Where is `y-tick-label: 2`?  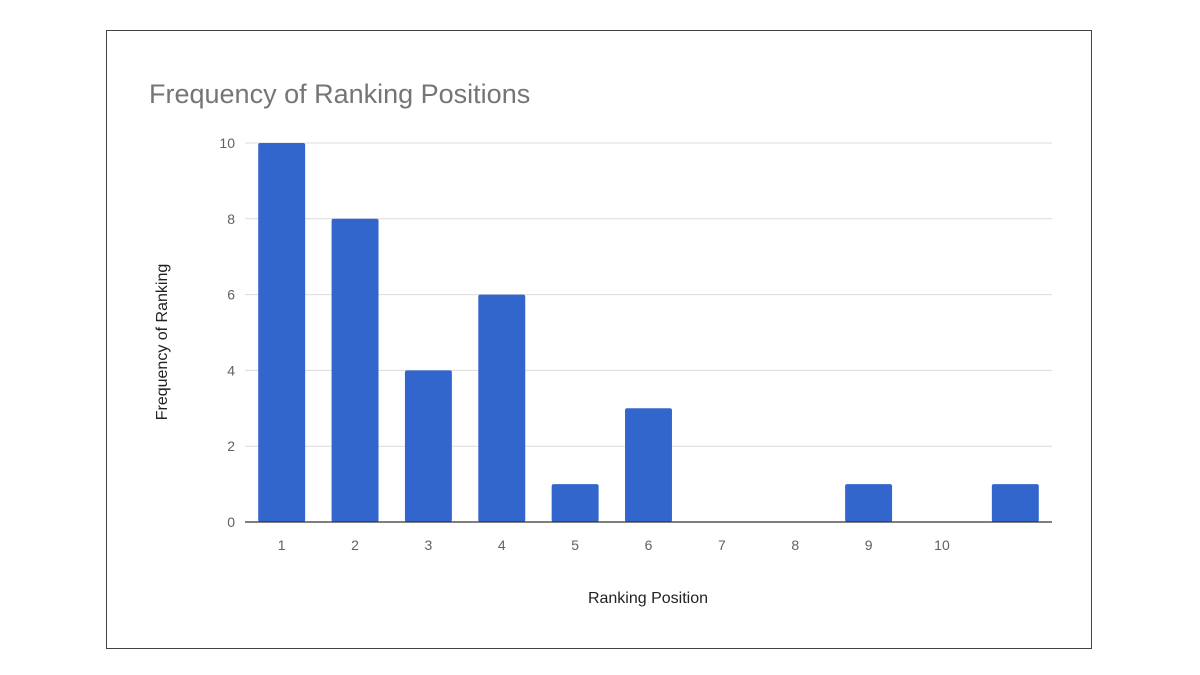
y-tick-label: 2 is located at coordinates (231, 446).